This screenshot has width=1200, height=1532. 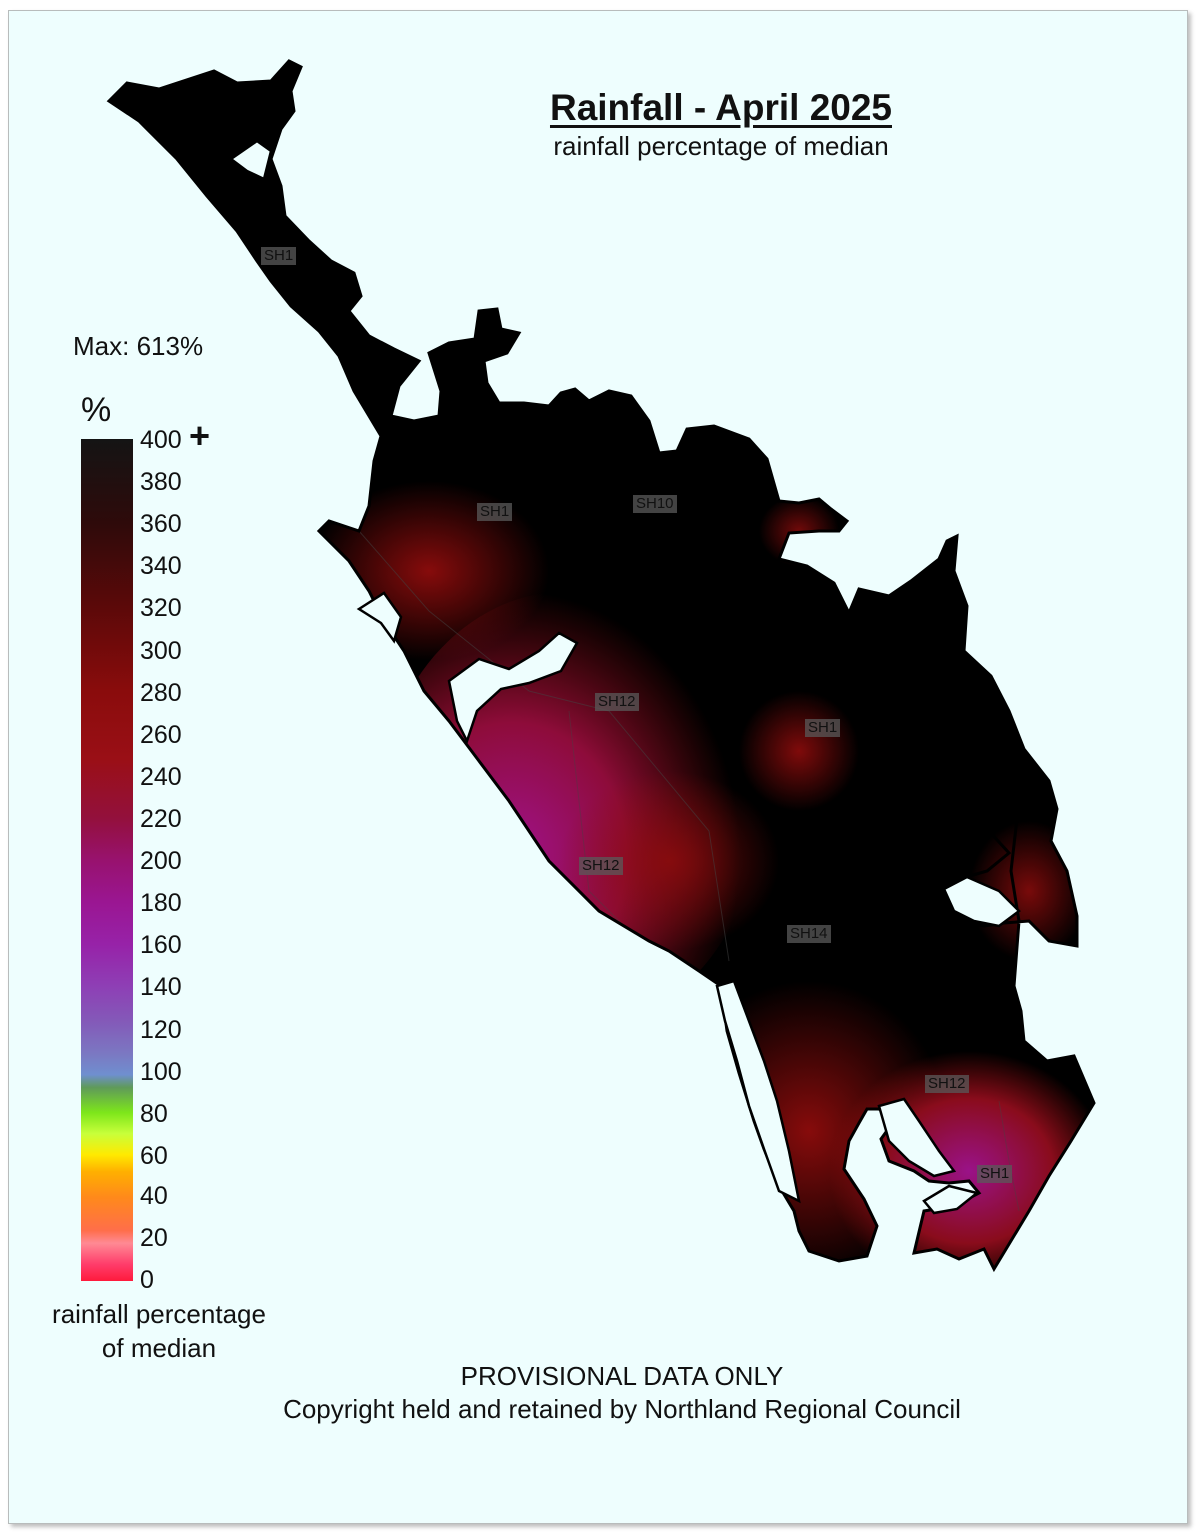 What do you see at coordinates (161, 1030) in the screenshot?
I see `legend-tick: 120` at bounding box center [161, 1030].